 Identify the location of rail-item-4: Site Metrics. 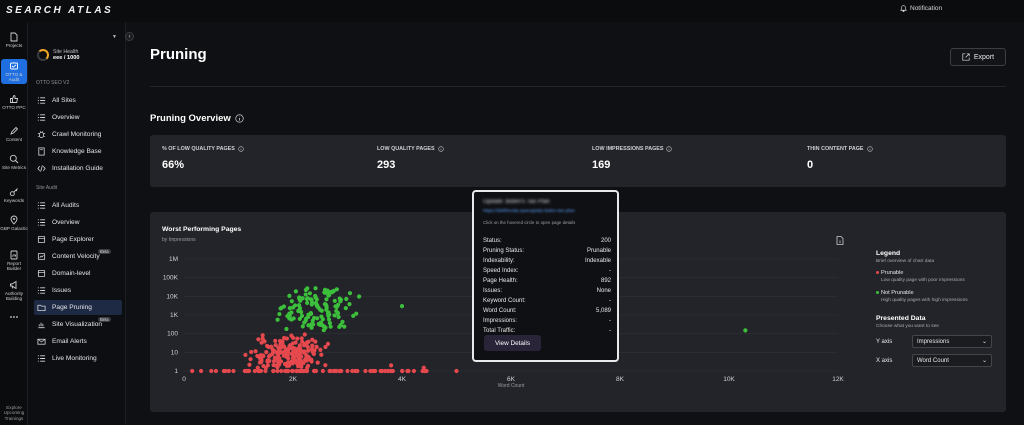
(14, 162).